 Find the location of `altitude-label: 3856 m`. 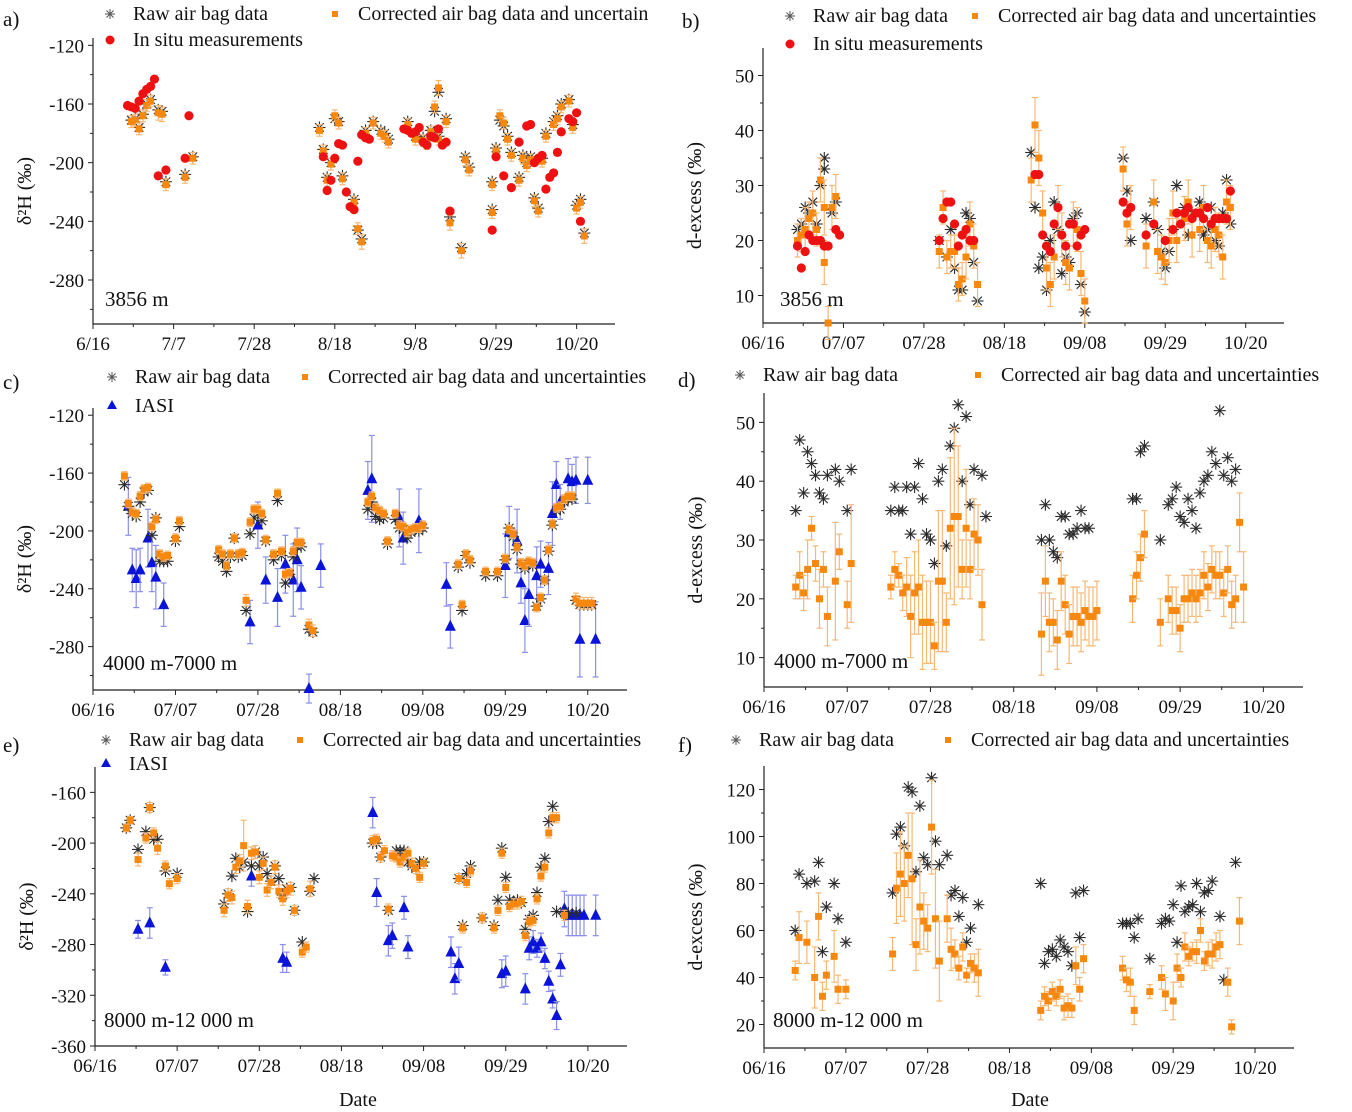

altitude-label: 3856 m is located at coordinates (137, 299).